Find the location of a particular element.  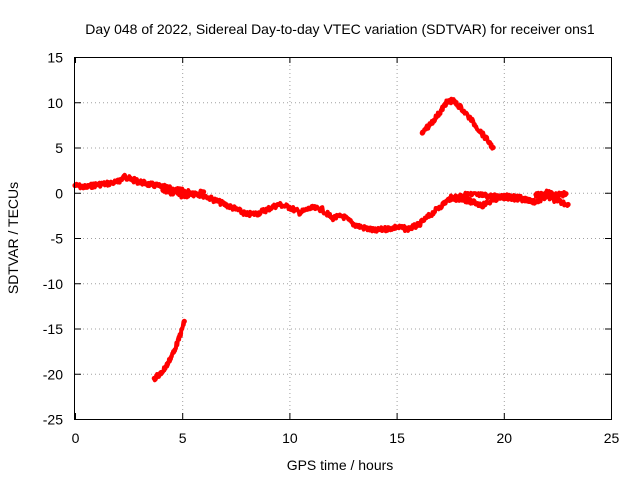

x-tick-label: 5 is located at coordinates (183, 438).